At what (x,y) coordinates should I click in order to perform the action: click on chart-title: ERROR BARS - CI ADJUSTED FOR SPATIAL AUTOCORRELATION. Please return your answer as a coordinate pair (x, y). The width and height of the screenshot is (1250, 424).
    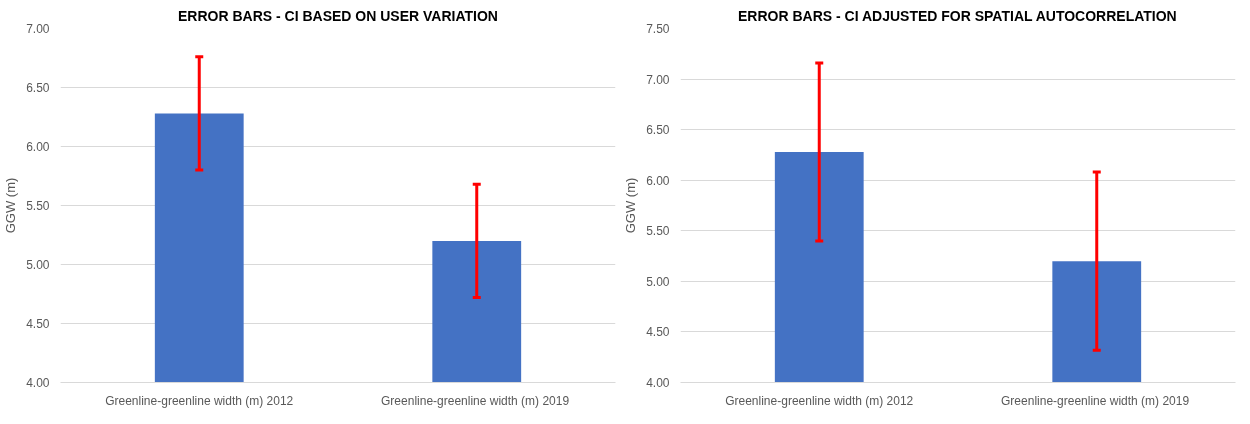
    Looking at the image, I should click on (957, 15).